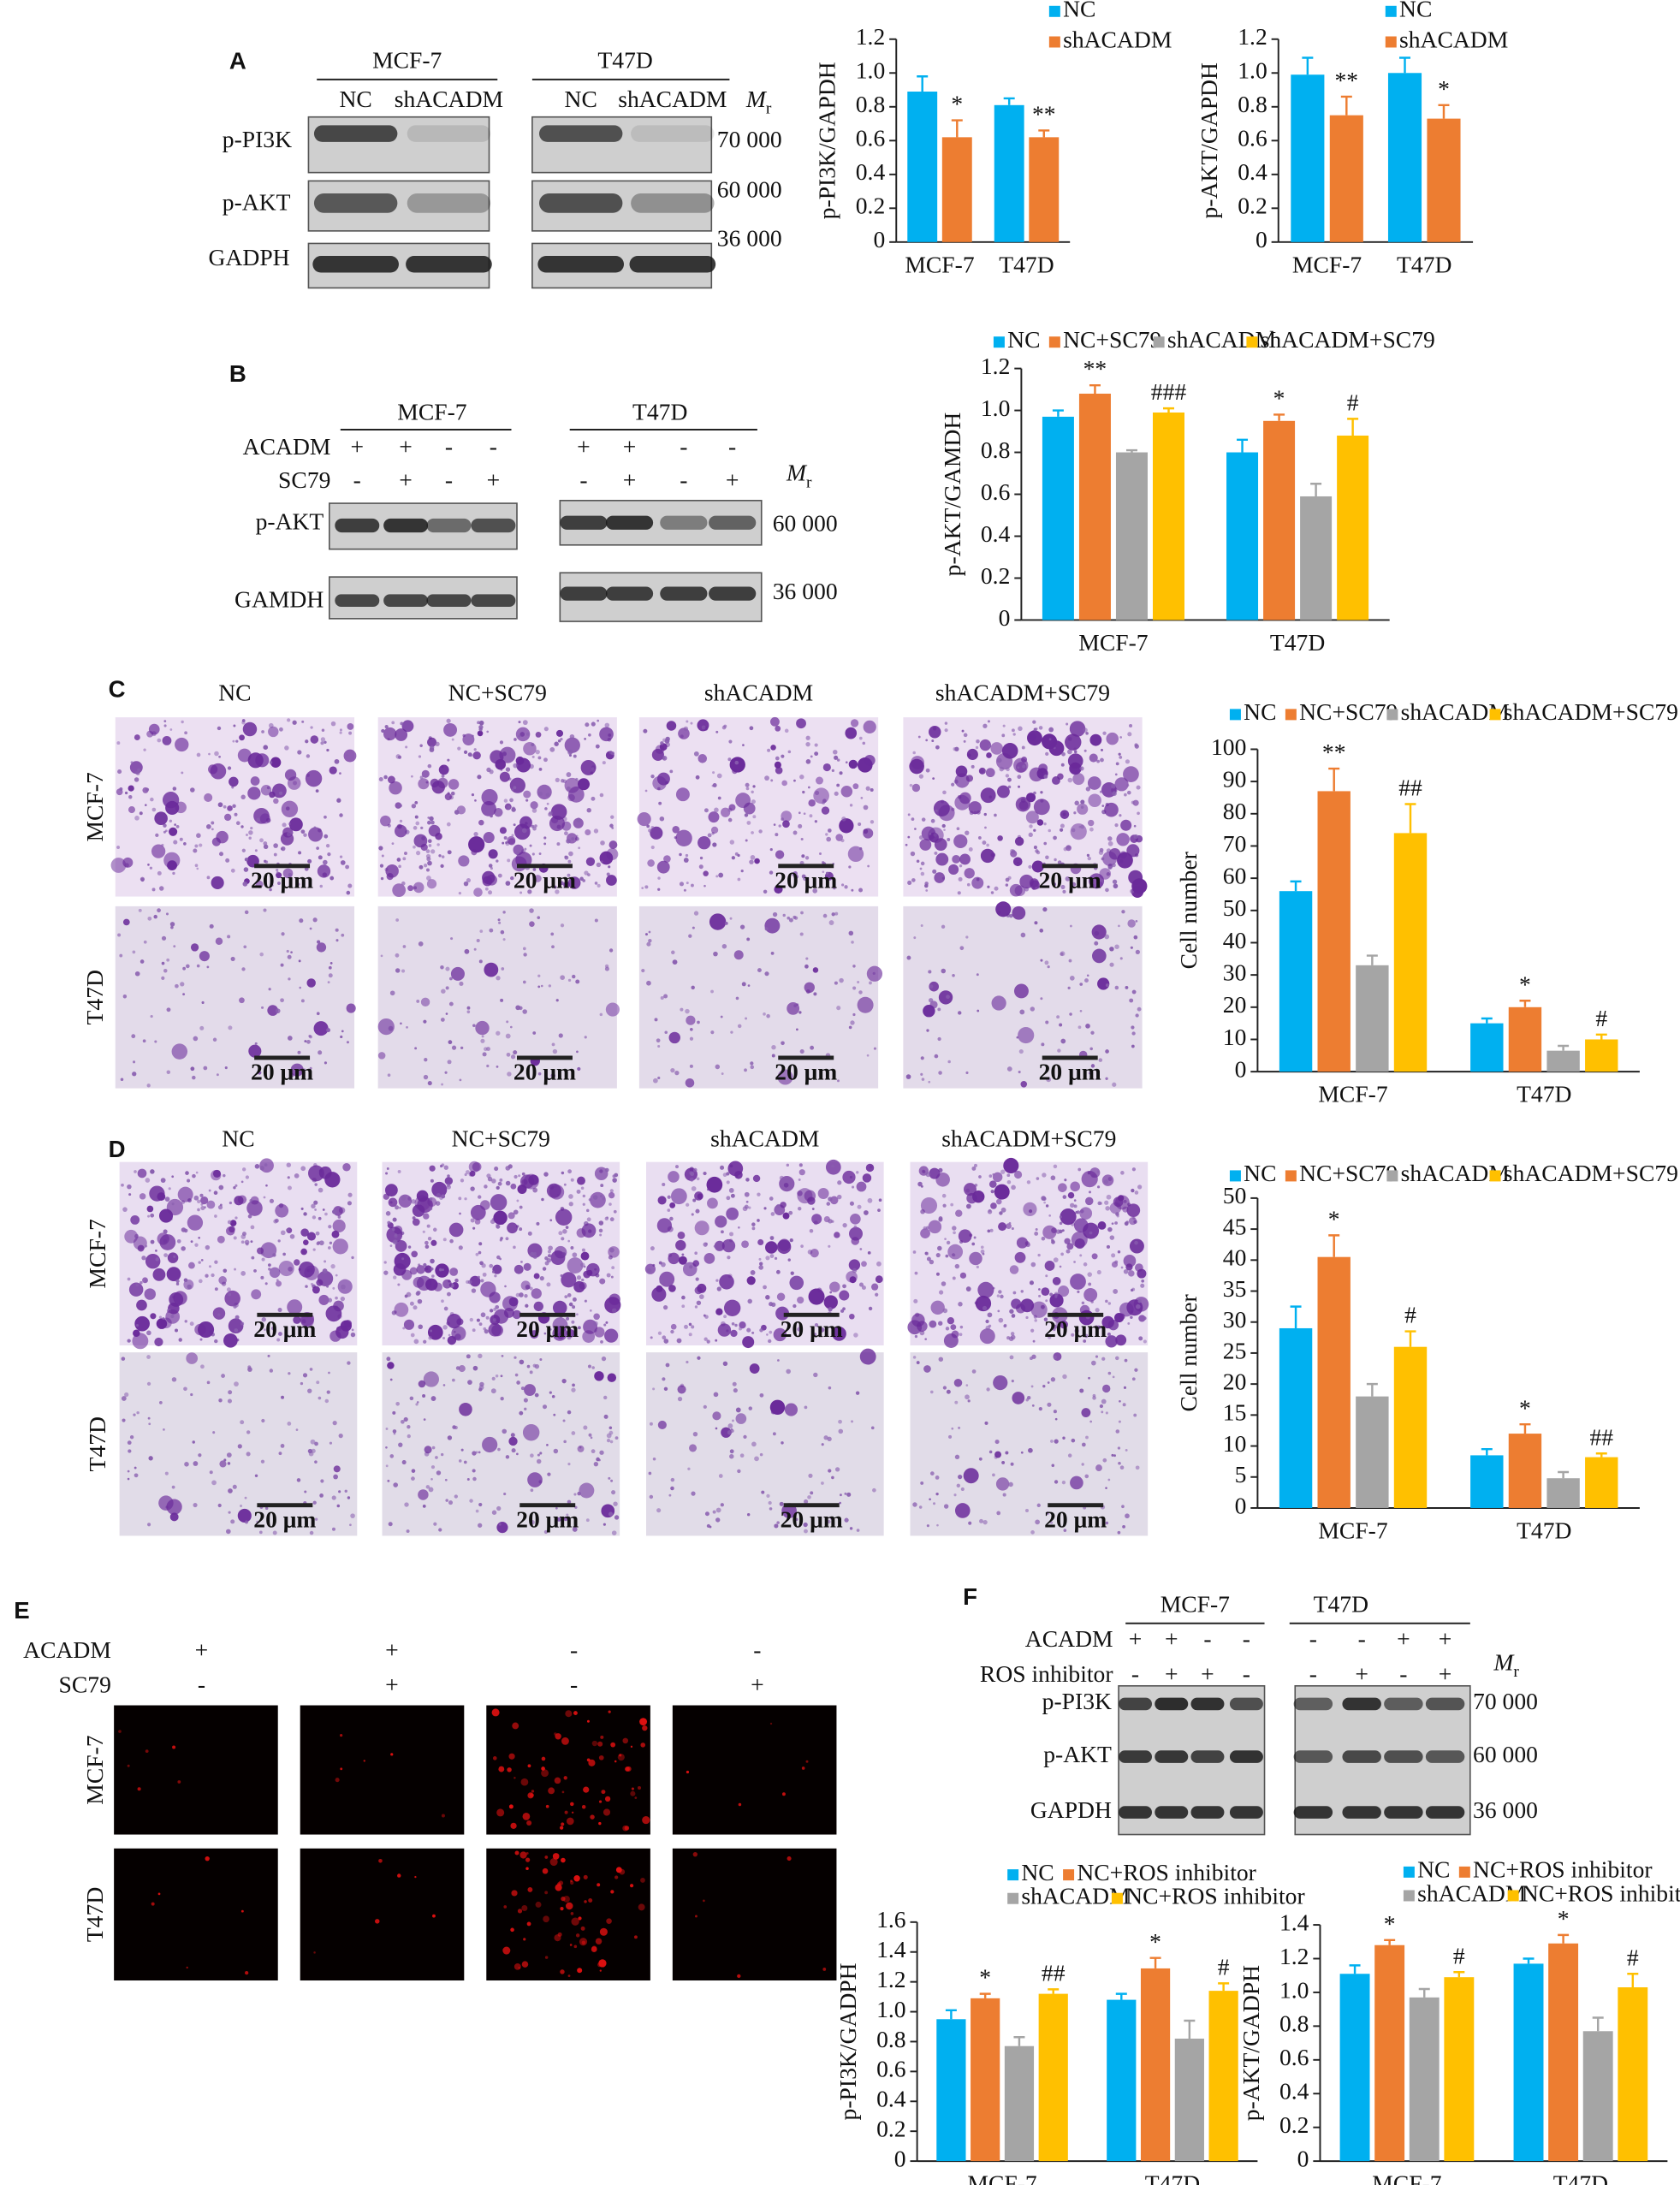  What do you see at coordinates (1347, 80) in the screenshot?
I see `significance-label: **` at bounding box center [1347, 80].